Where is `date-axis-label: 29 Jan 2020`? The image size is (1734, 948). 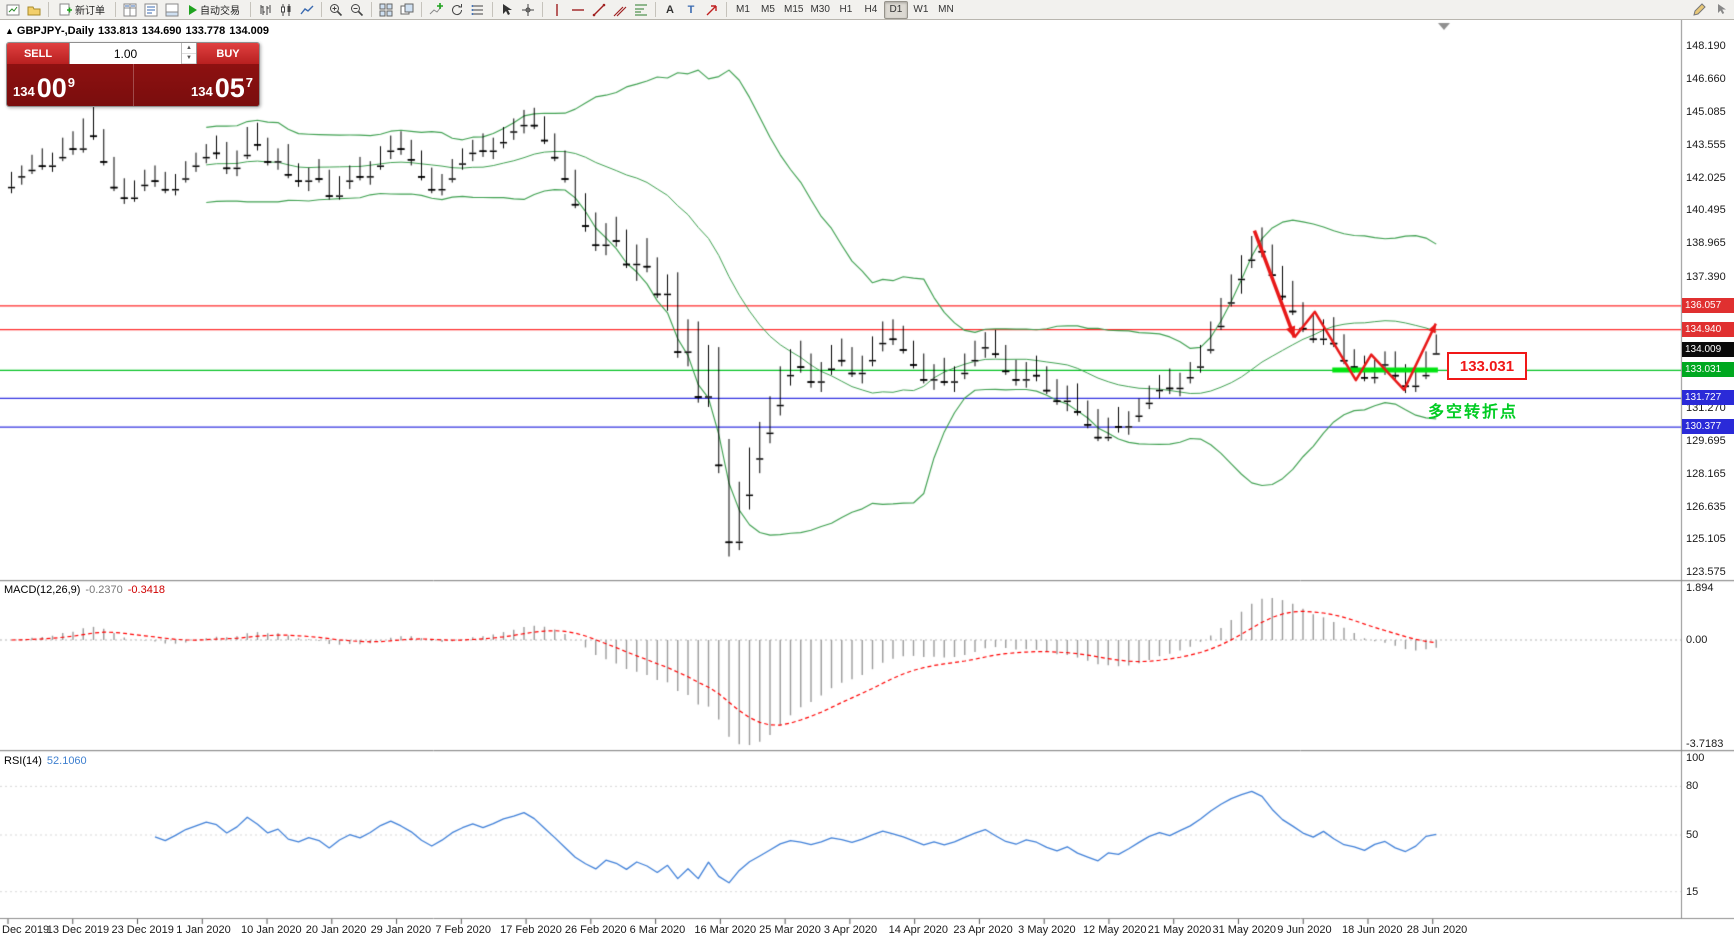
date-axis-label: 29 Jan 2020 is located at coordinates (401, 930).